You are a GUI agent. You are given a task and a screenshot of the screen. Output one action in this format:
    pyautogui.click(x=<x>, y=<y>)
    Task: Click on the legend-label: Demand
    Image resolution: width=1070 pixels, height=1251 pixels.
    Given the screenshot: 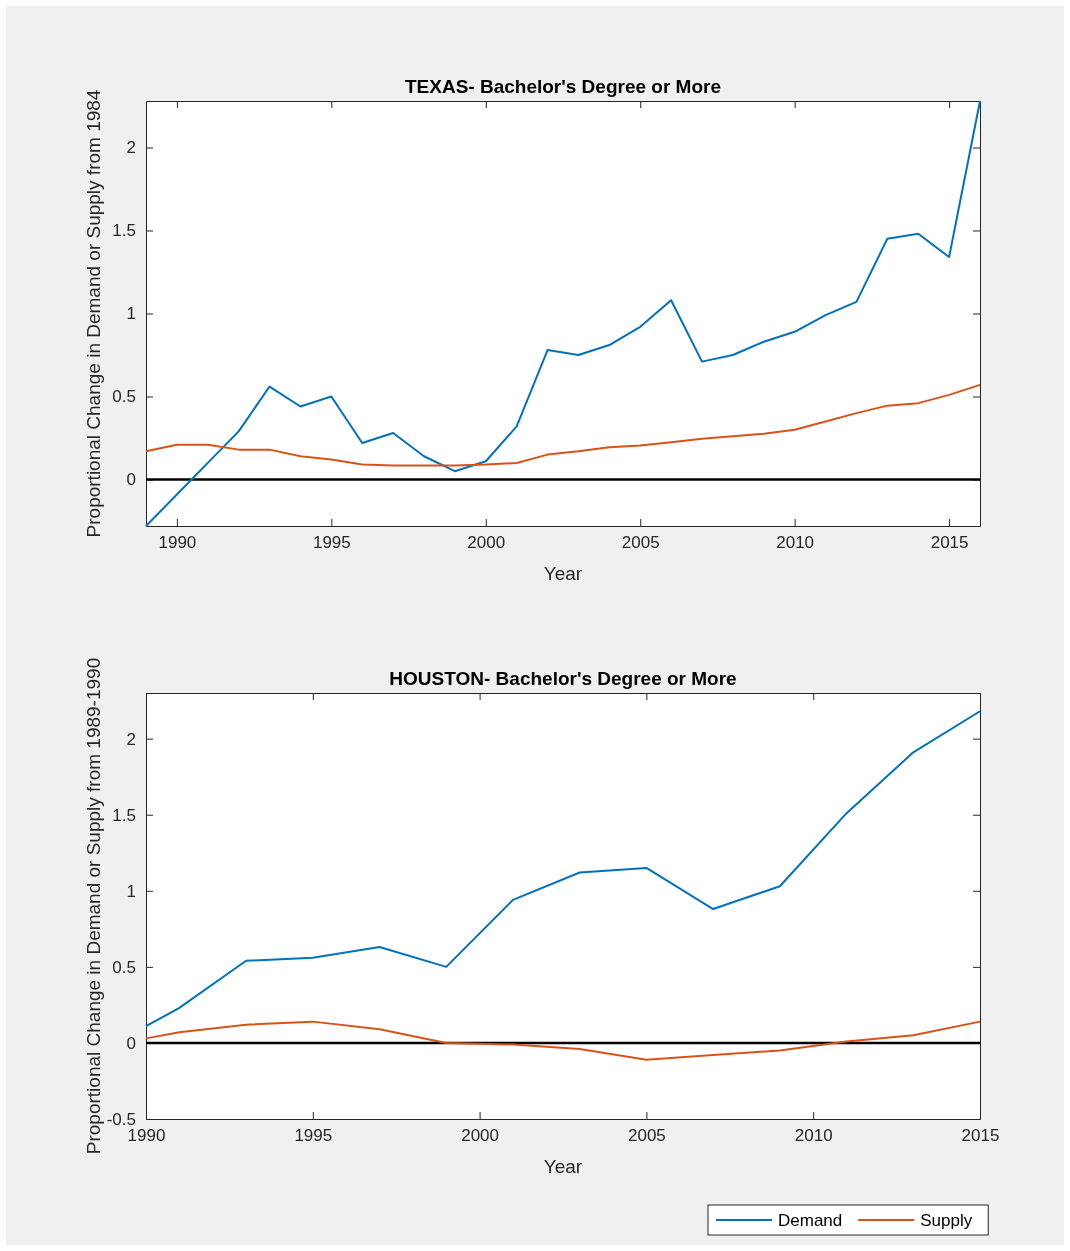 What is the action you would take?
    pyautogui.click(x=810, y=1220)
    